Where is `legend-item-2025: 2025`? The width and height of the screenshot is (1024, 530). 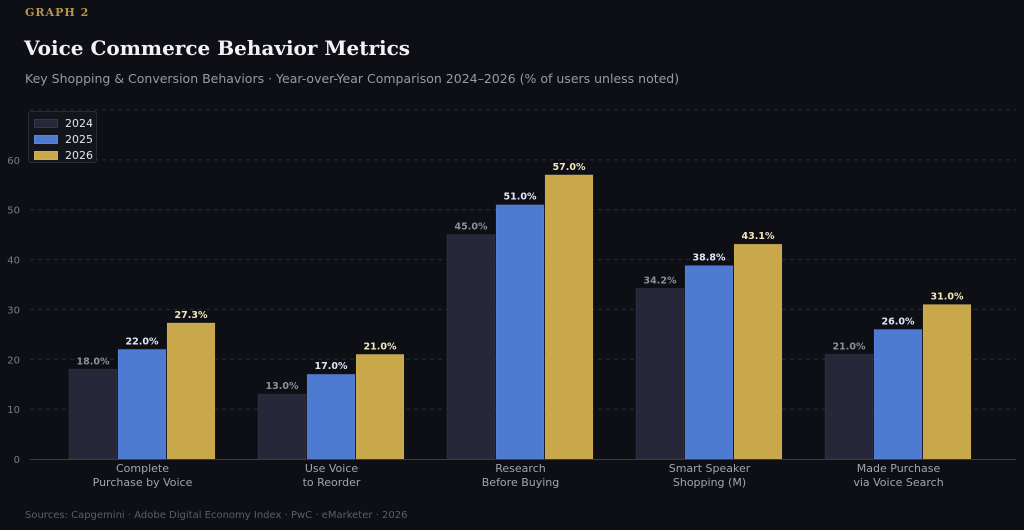
legend-item-2025: 2025 is located at coordinates (65, 139).